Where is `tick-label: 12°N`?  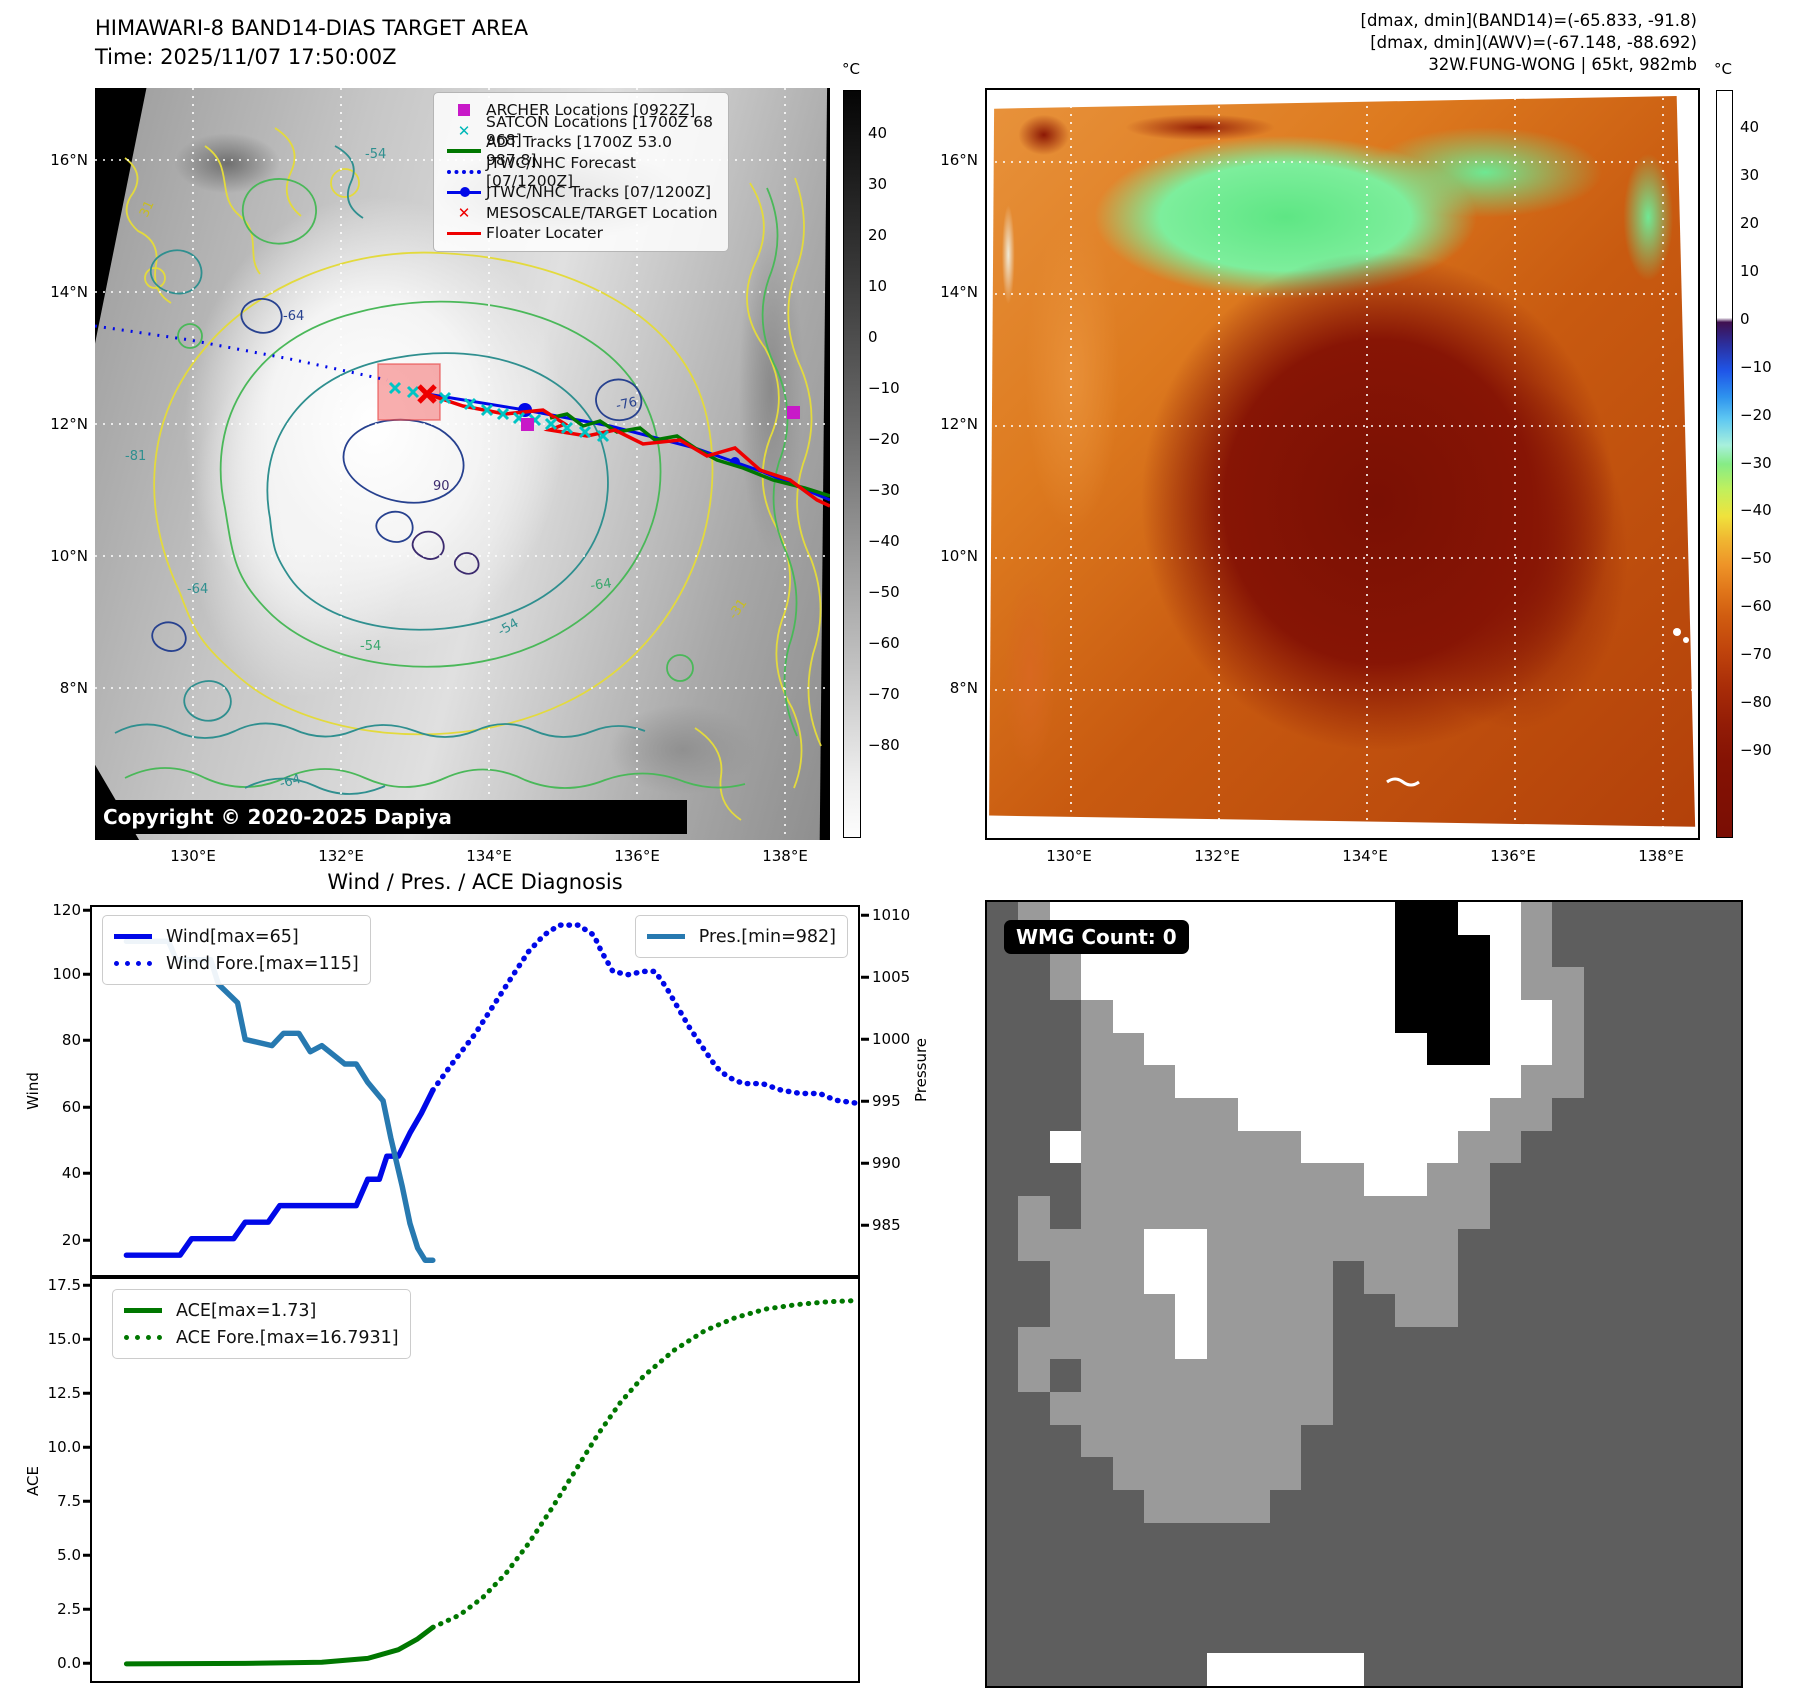 tick-label: 12°N is located at coordinates (69, 424).